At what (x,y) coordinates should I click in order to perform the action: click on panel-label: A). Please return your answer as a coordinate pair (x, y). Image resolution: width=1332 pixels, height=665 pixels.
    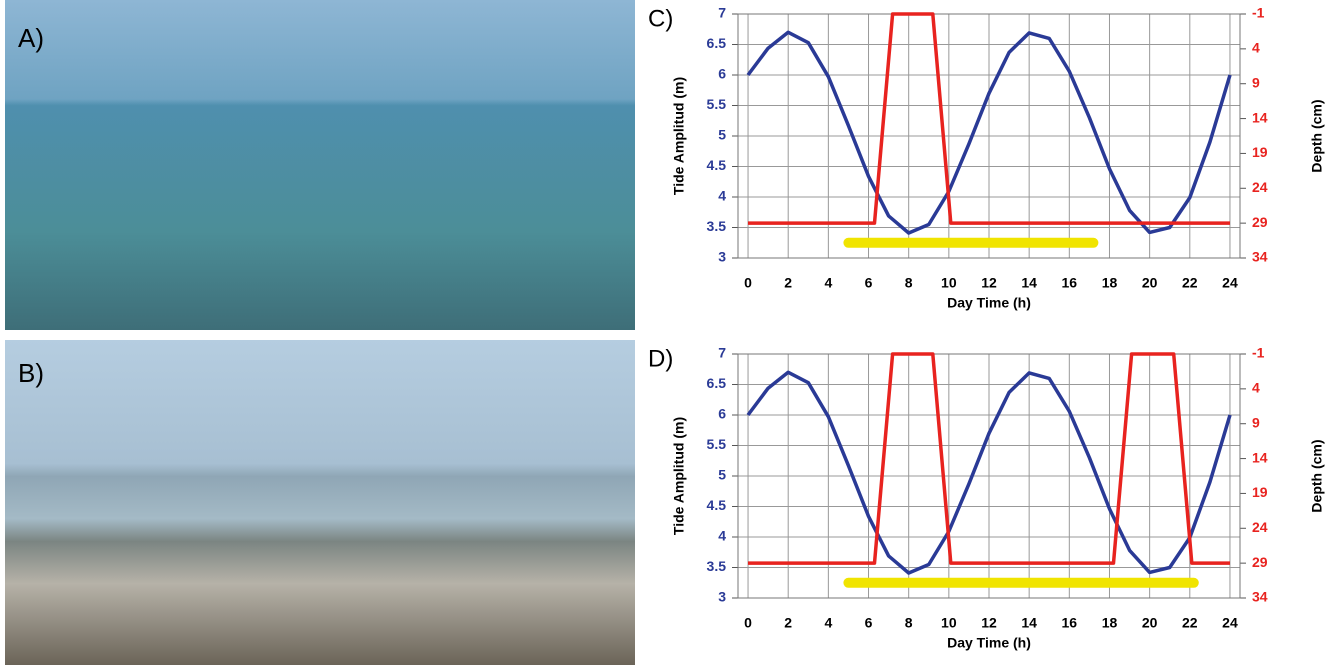
    Looking at the image, I should click on (31, 38).